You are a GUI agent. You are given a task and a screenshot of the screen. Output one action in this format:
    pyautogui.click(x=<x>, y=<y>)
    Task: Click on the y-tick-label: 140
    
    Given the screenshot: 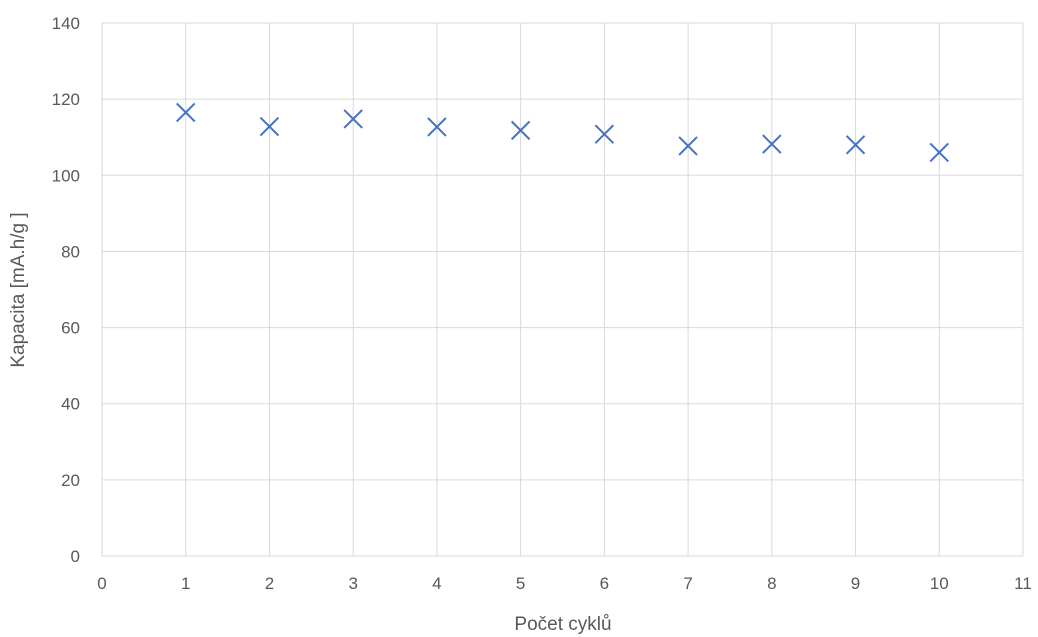 What is the action you would take?
    pyautogui.click(x=66, y=23)
    